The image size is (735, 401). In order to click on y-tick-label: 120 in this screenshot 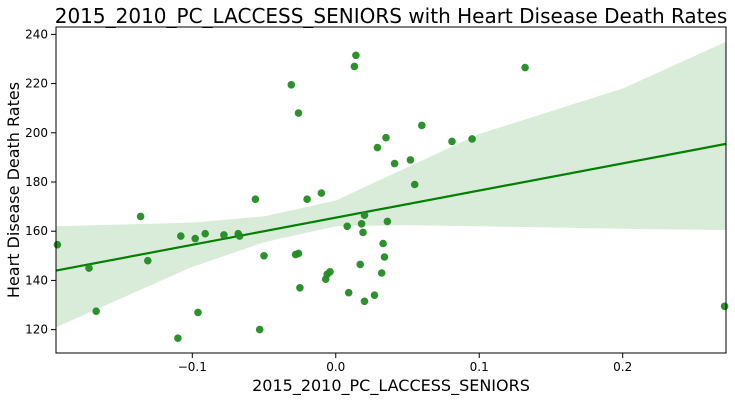, I will do `click(36, 330)`.